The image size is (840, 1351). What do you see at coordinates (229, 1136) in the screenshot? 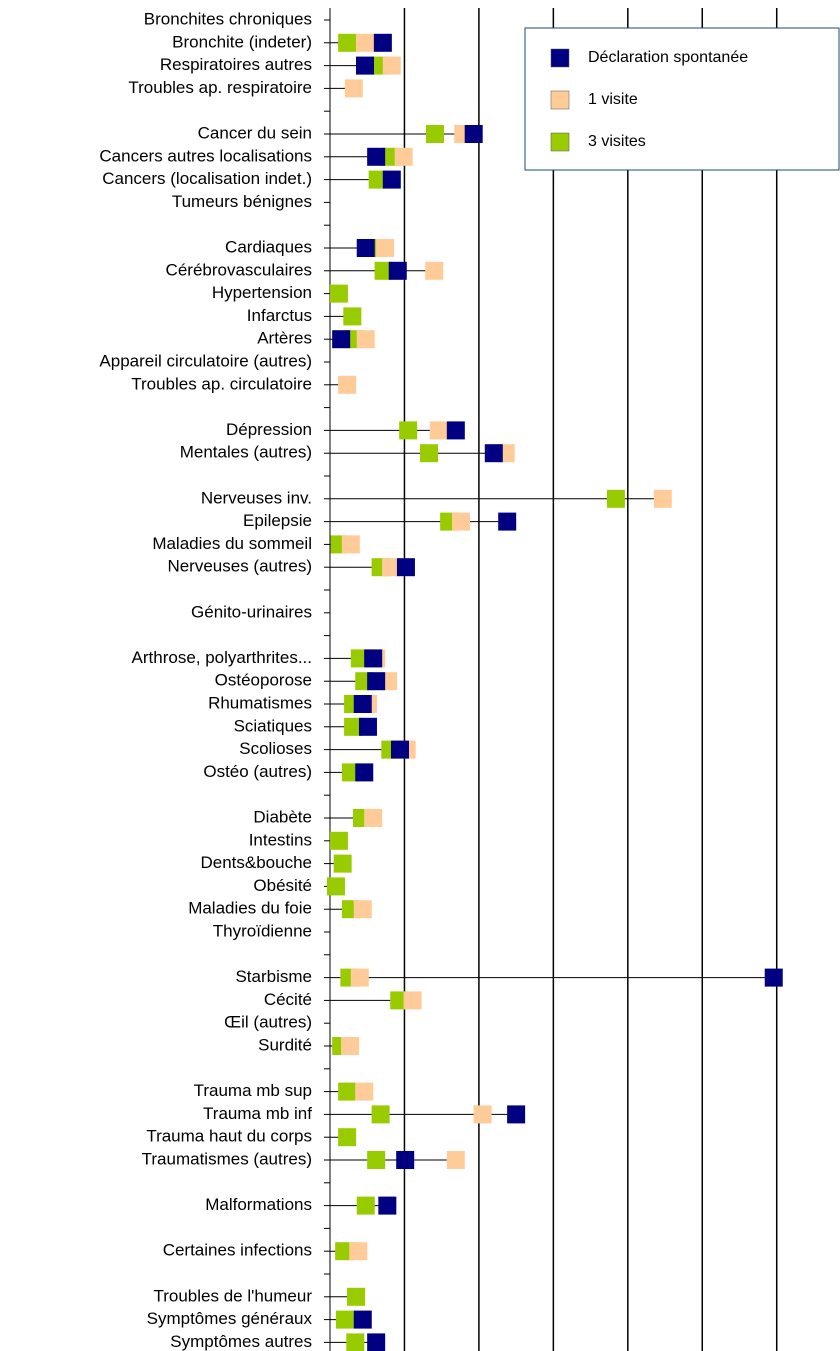
I see `y-tick-label: Trauma haut du corps` at bounding box center [229, 1136].